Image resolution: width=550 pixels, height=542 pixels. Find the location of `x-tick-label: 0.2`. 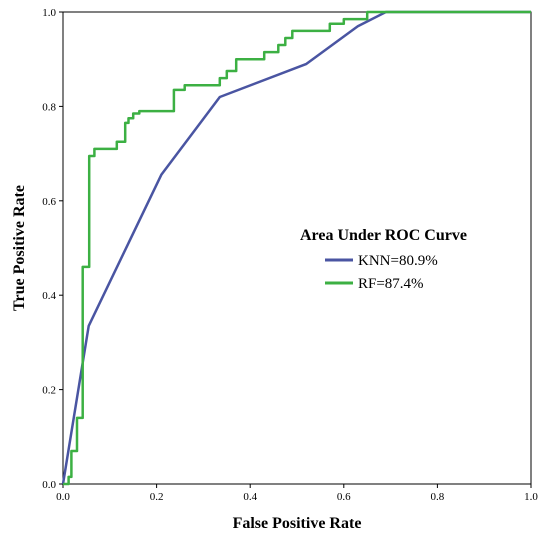

x-tick-label: 0.2 is located at coordinates (157, 497).